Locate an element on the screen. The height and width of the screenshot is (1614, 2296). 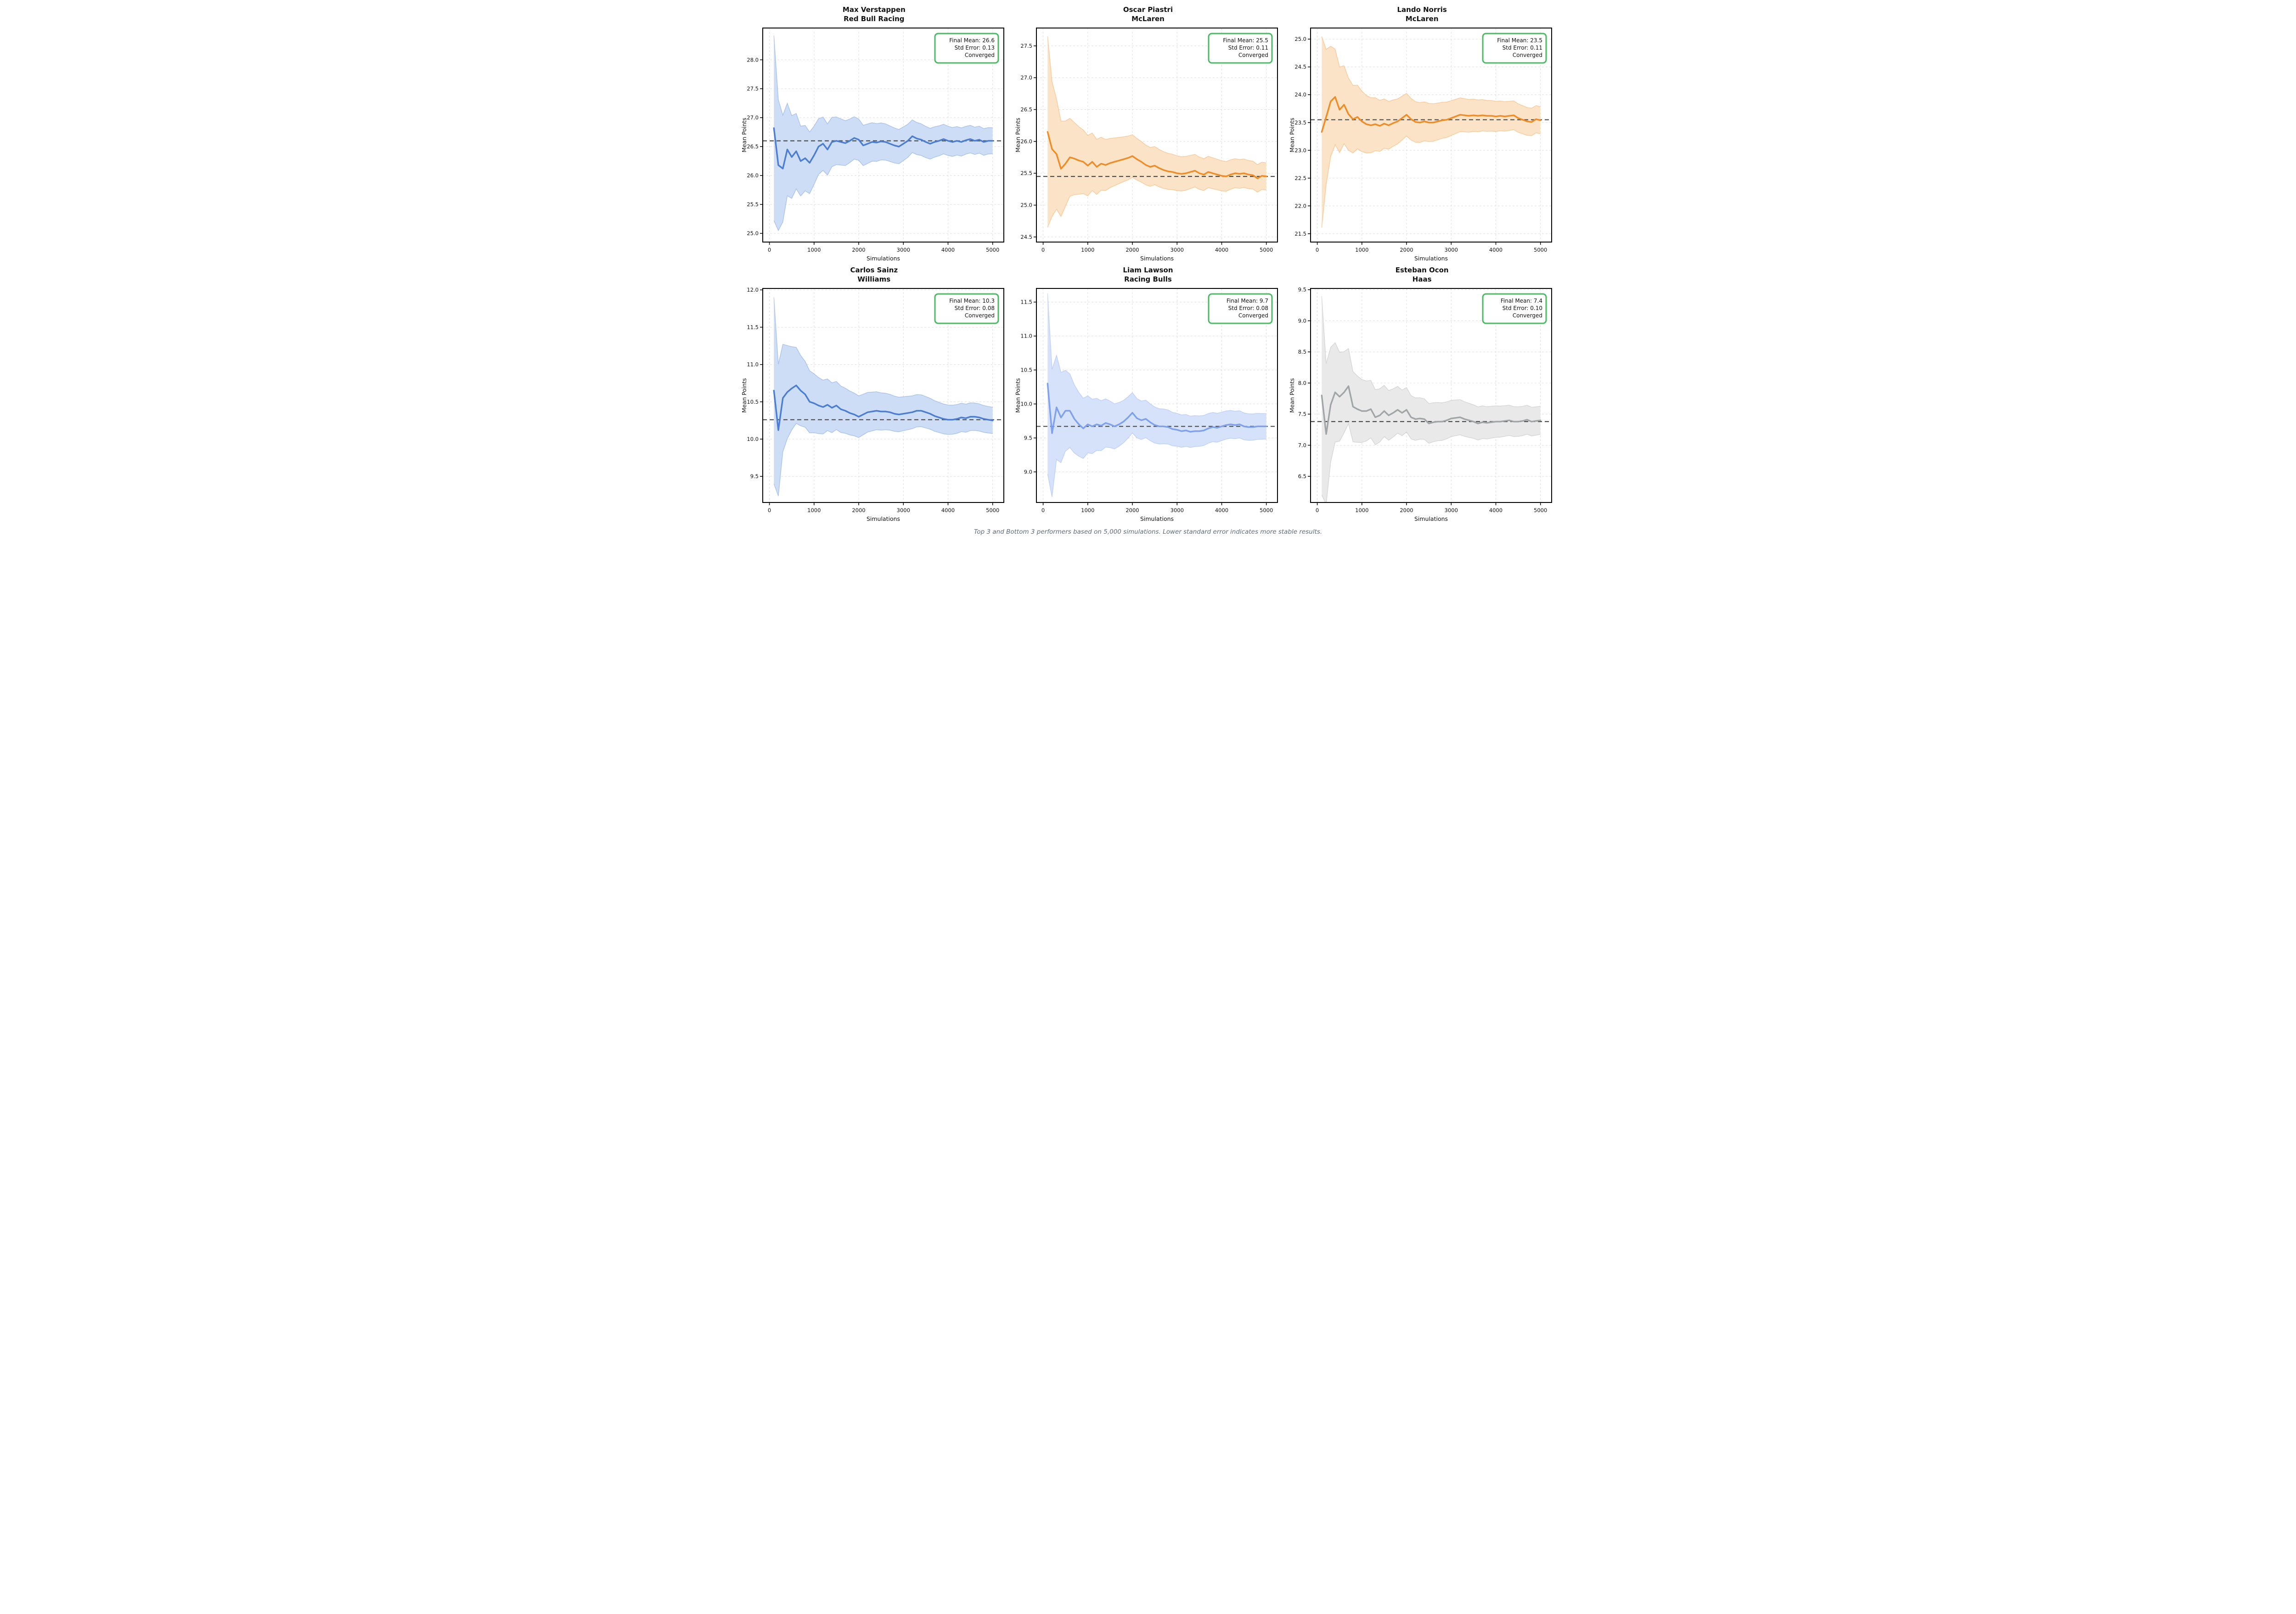
chart-title: Liam Lawson Racing Bulls is located at coordinates (1148, 275).